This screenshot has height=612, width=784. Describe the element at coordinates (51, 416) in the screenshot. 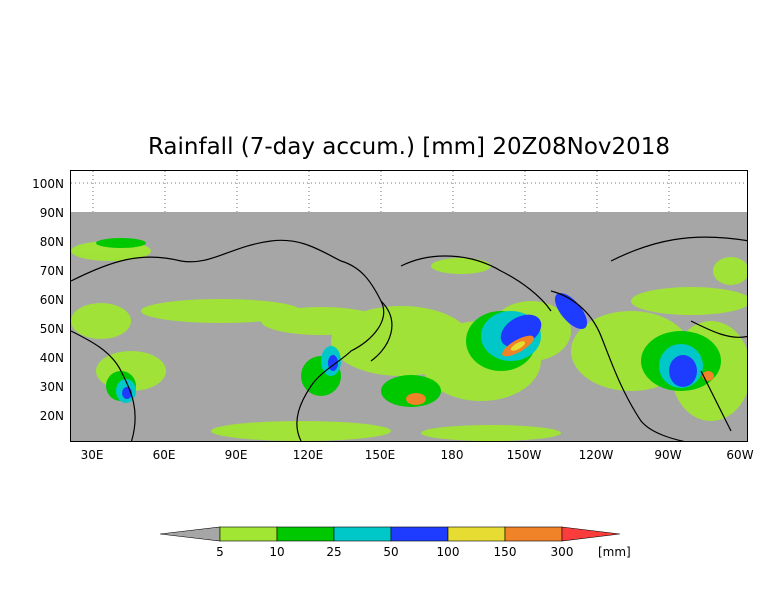

I see `lat-label-20n: 20N` at that location.